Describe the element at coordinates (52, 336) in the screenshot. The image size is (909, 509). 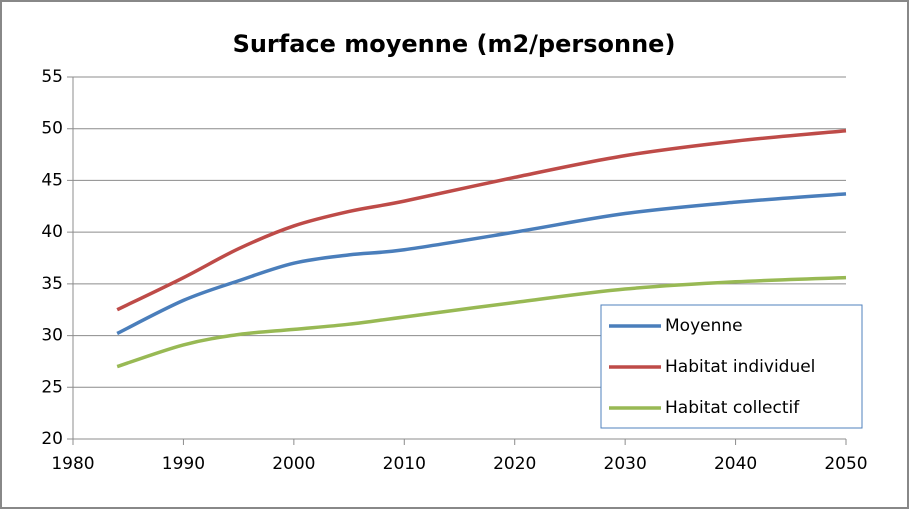
I see `y-tick-label: 30` at that location.